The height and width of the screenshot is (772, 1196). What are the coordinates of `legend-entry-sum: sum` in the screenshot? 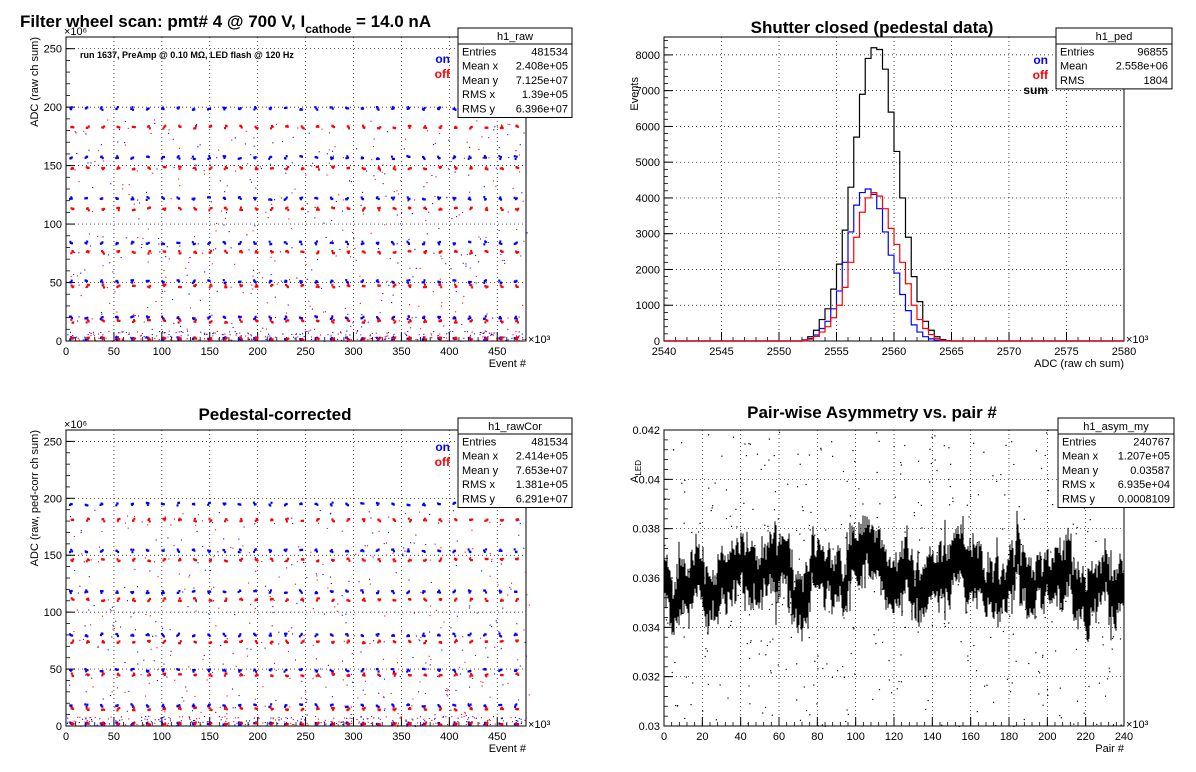 It's located at (1035, 90).